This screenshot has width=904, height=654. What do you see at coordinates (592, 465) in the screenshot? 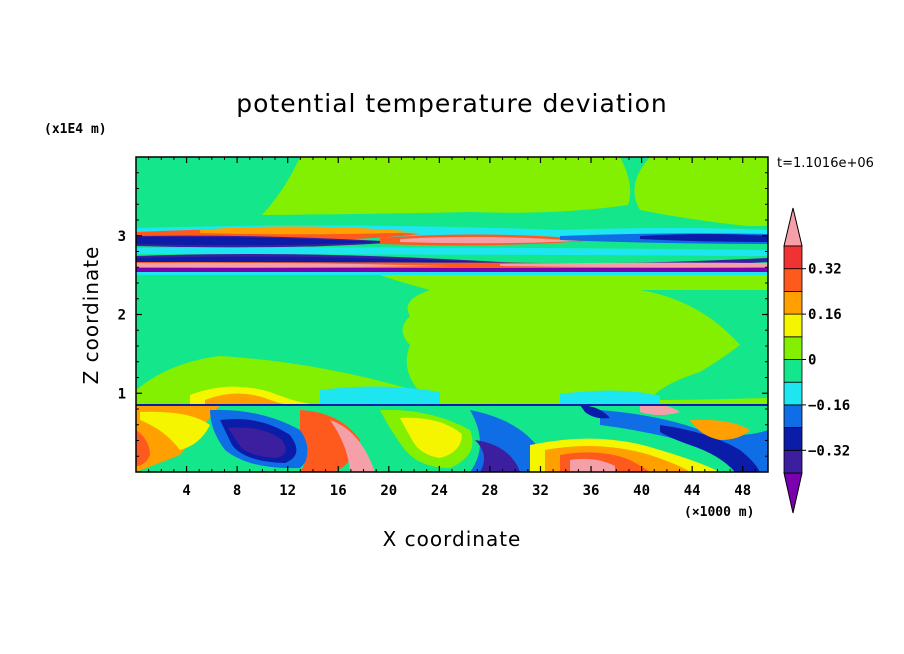
I see `bl-pink-right` at bounding box center [592, 465].